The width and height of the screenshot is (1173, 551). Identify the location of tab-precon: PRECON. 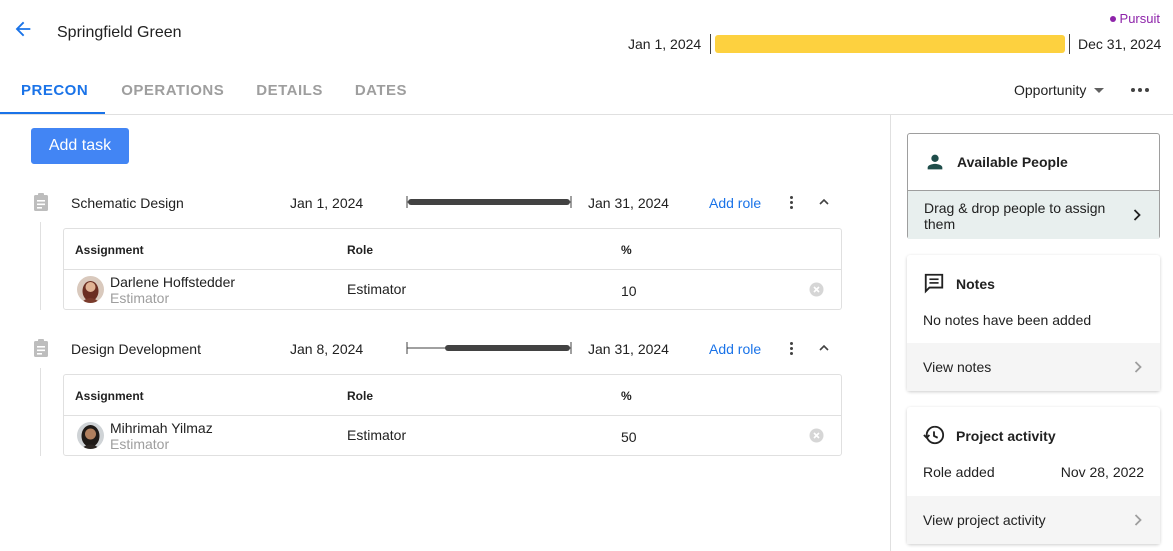
(53, 90).